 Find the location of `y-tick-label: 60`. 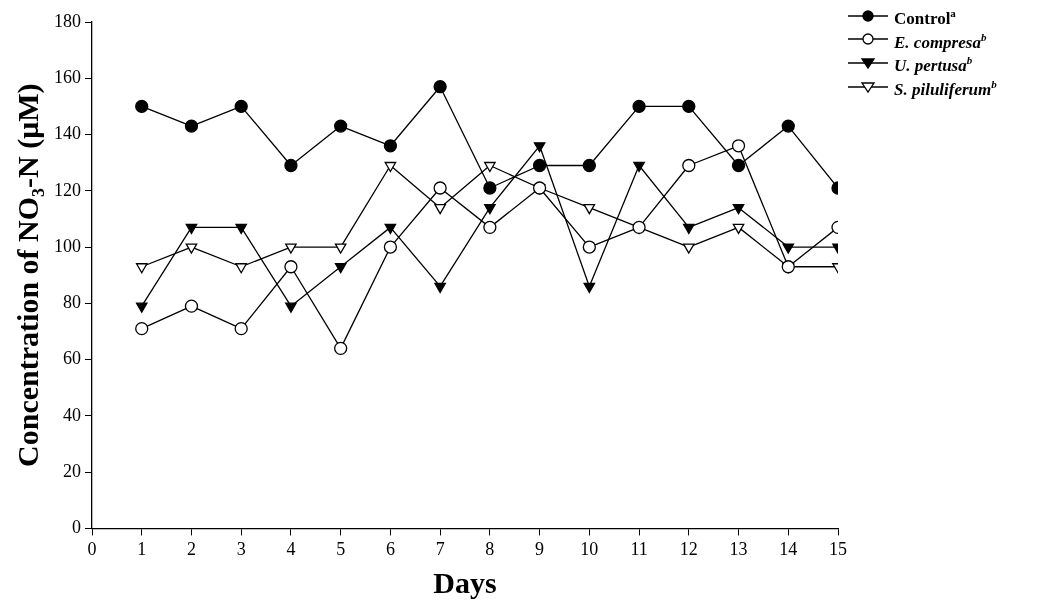

y-tick-label: 60 is located at coordinates (72, 358).